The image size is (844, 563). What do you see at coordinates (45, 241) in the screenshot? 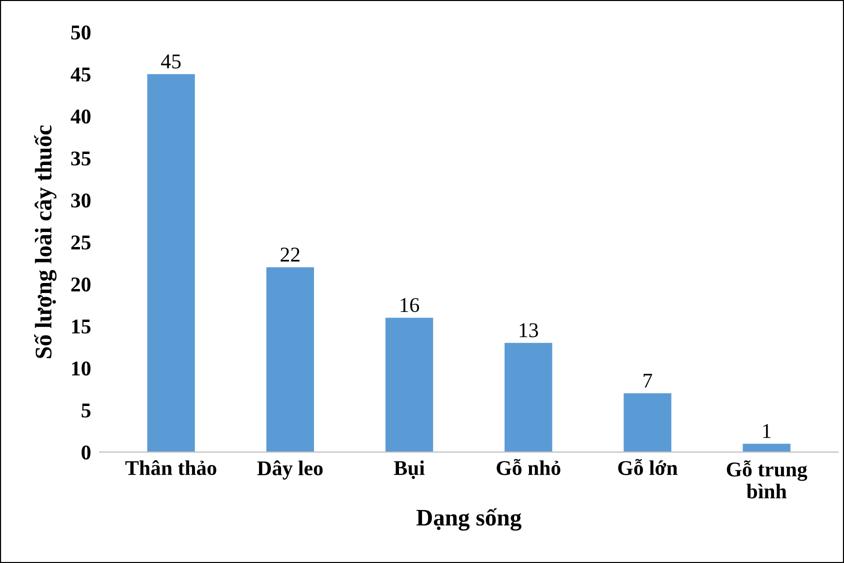
I see `y-axis-title: Số lượng loài cây thuốc` at bounding box center [45, 241].